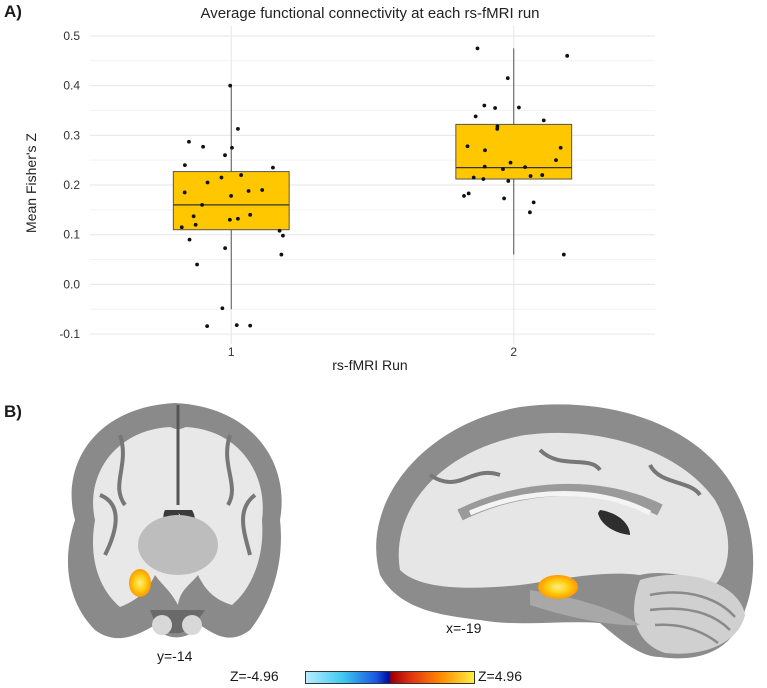  I want to click on sagittal-cerebellum, so click(689, 614).